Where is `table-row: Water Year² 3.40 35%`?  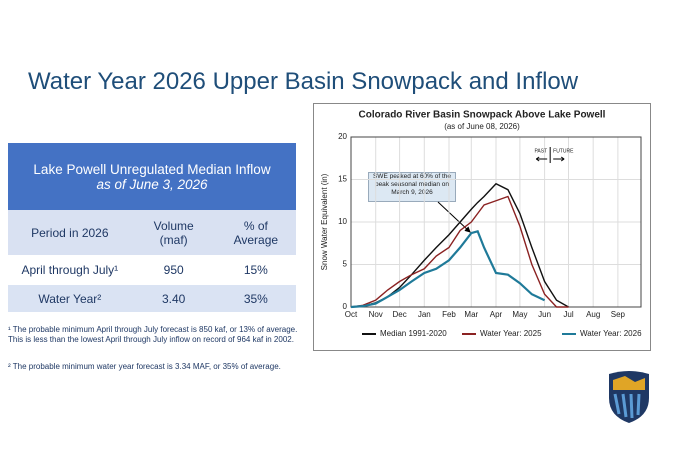 table-row: Water Year² 3.40 35% is located at coordinates (152, 298).